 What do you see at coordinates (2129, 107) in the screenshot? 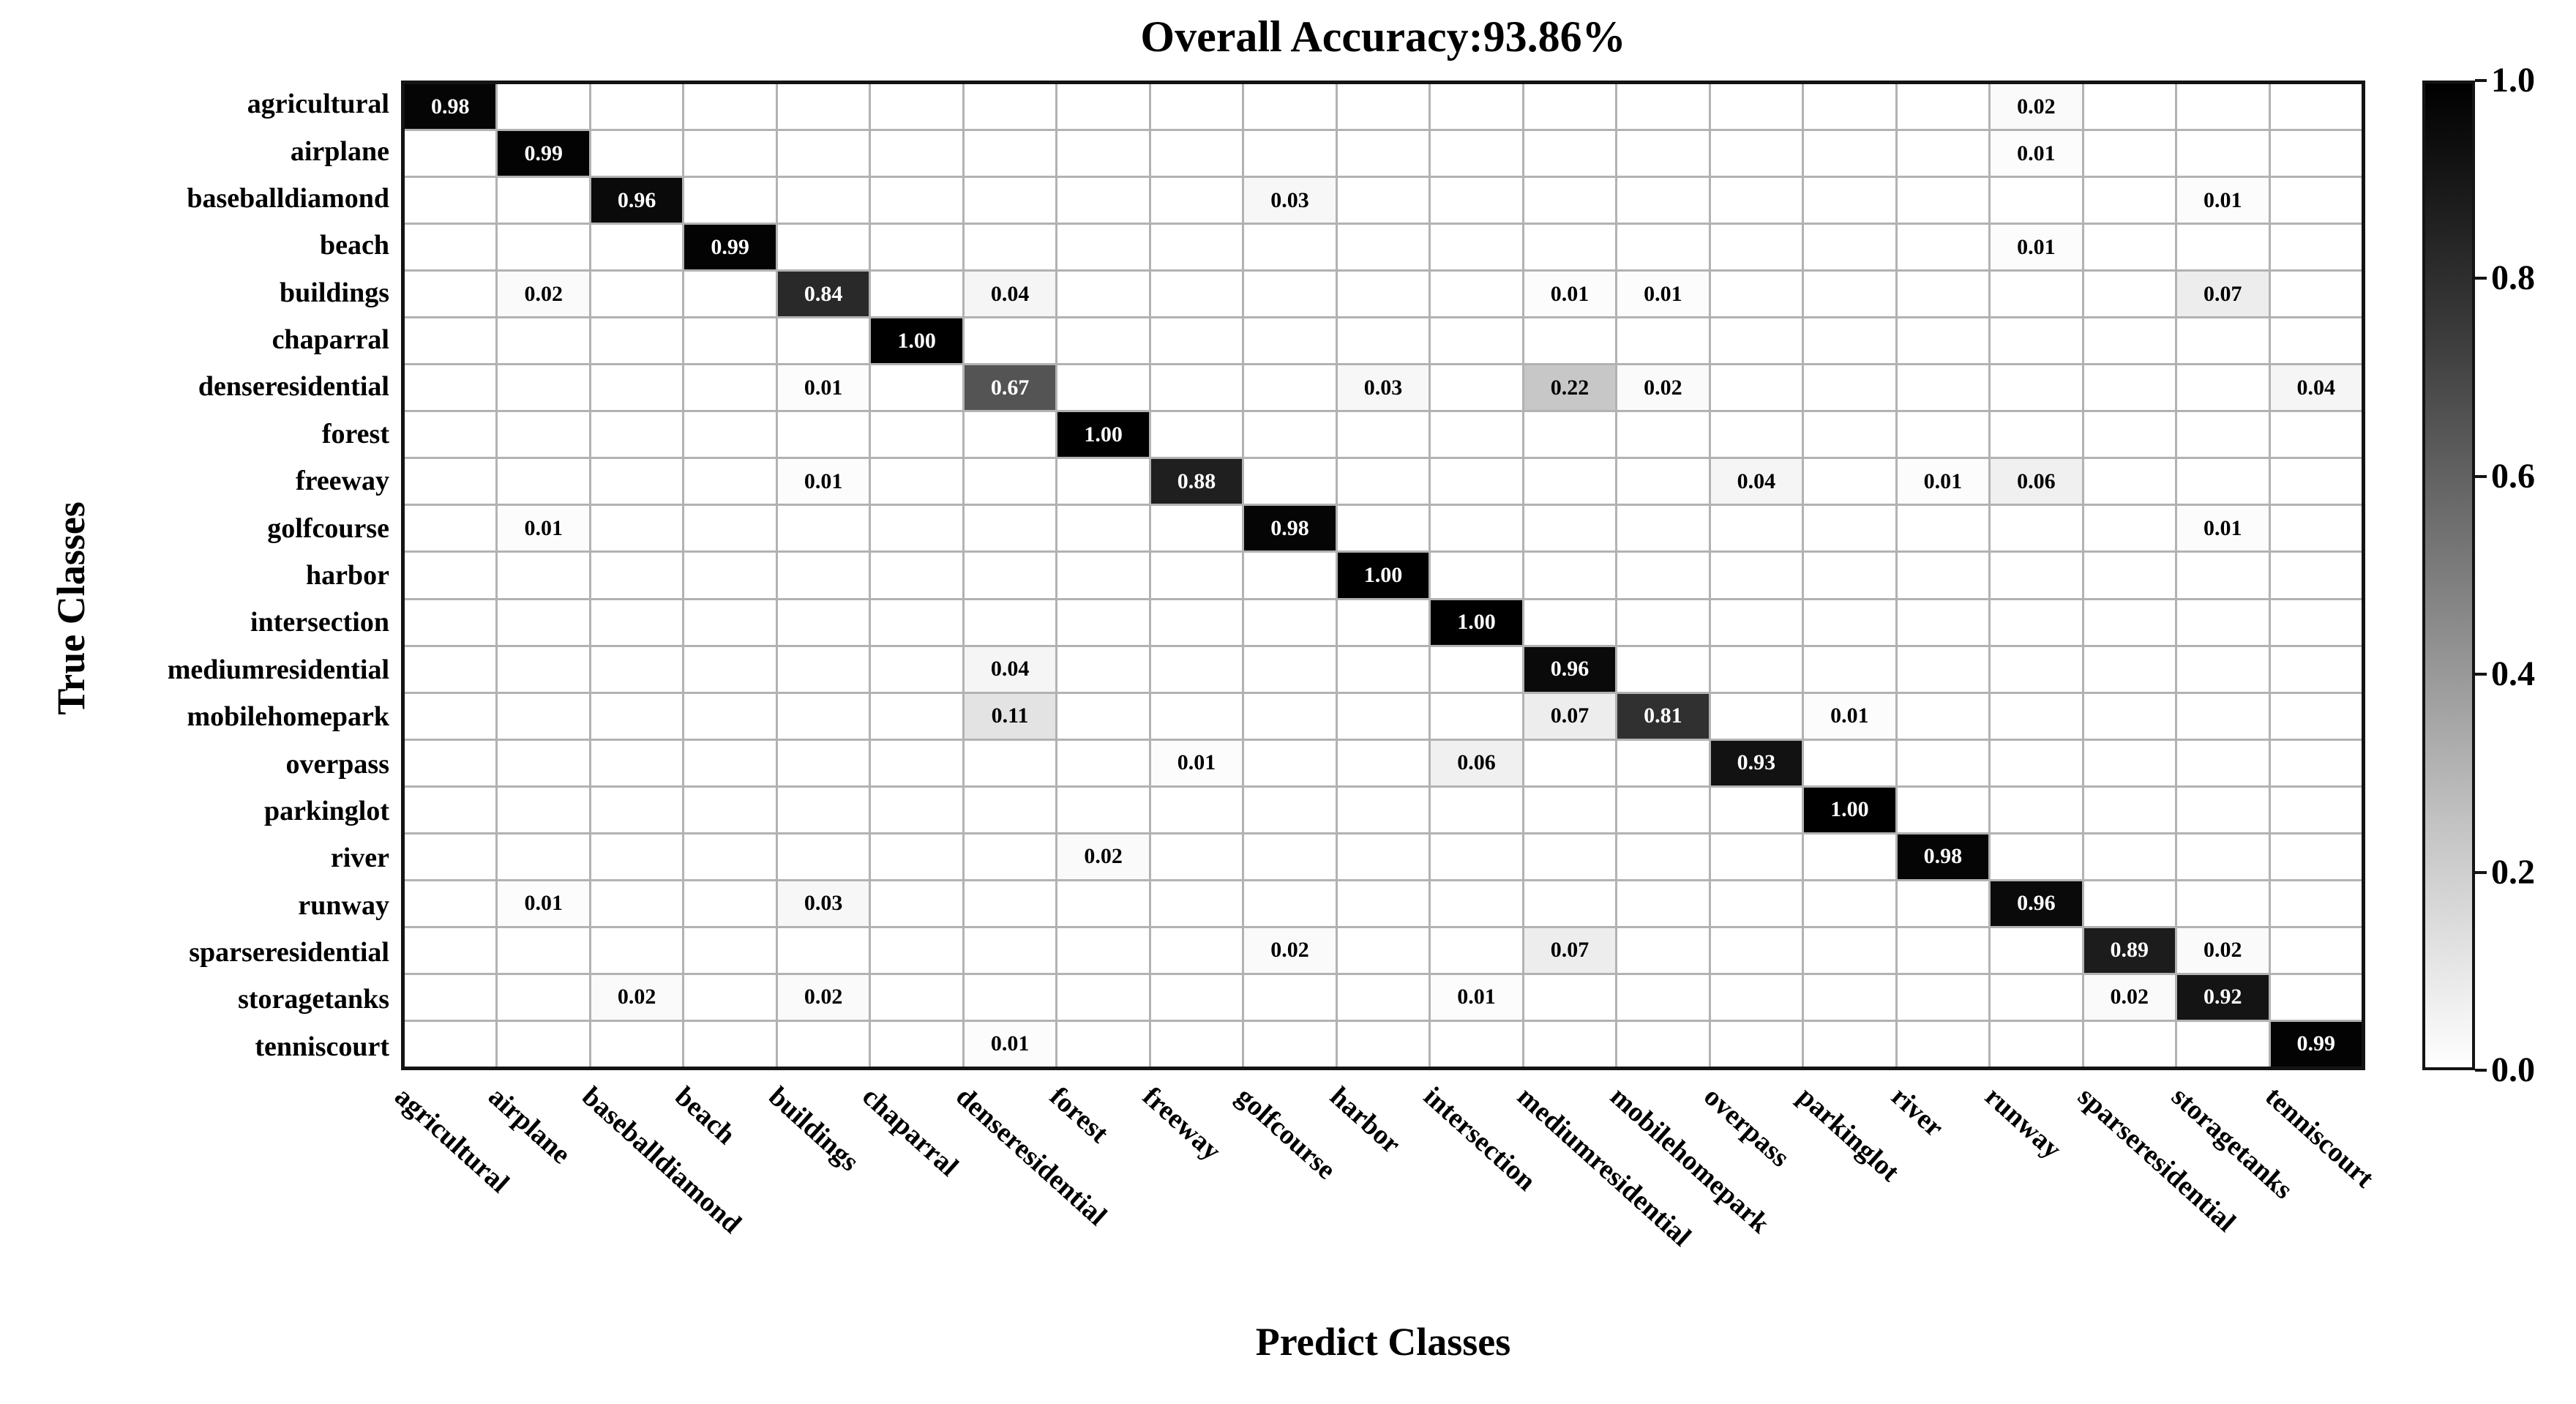
I see `matrix-cell-agricultural-sparseresidential` at bounding box center [2129, 107].